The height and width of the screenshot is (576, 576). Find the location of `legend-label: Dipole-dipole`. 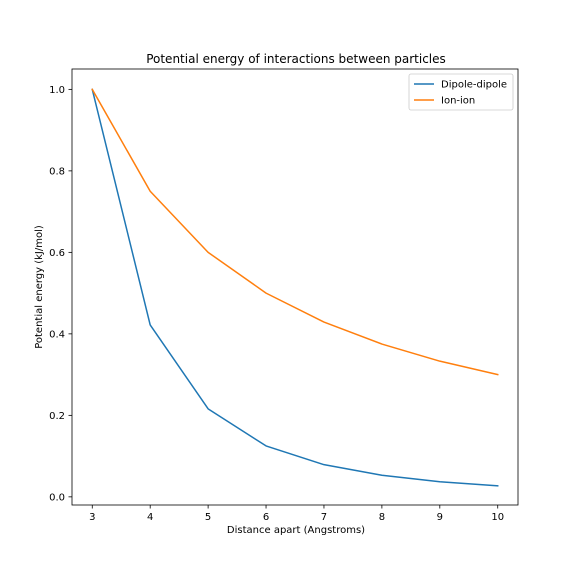

legend-label: Dipole-dipole is located at coordinates (474, 85).